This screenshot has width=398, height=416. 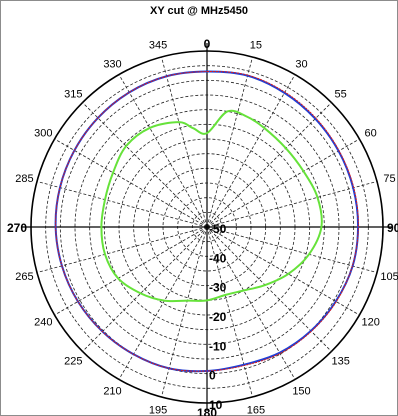 What do you see at coordinates (17, 228) in the screenshot?
I see `angle-tick-label: 270` at bounding box center [17, 228].